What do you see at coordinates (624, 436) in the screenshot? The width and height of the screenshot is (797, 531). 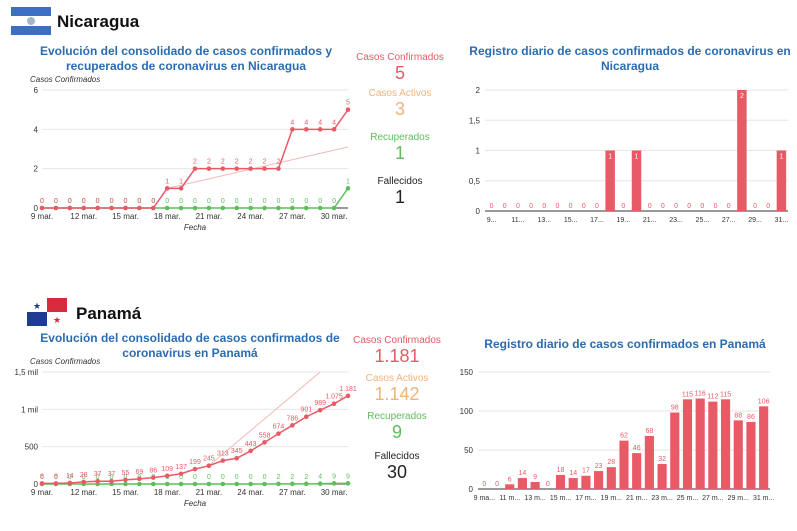 I see `data-label: 62` at bounding box center [624, 436].